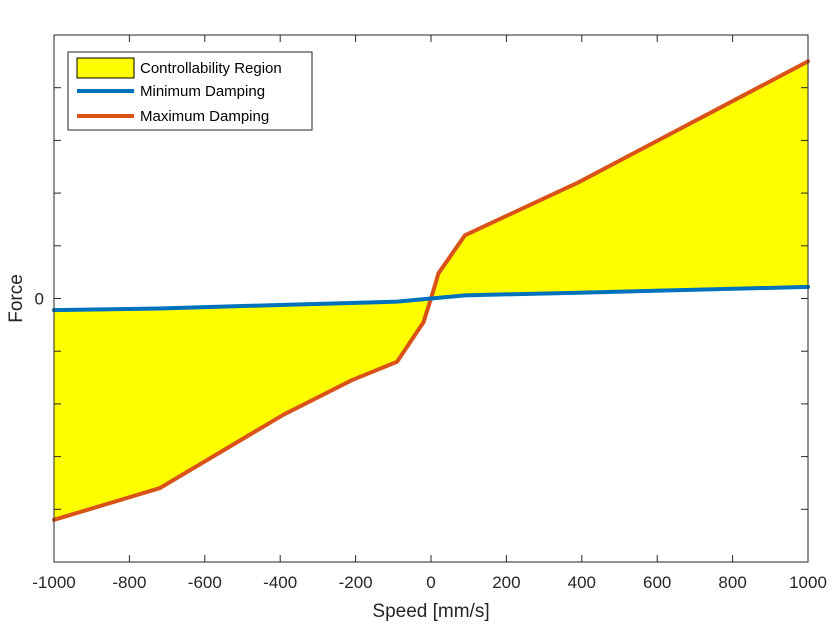 The height and width of the screenshot is (625, 830). What do you see at coordinates (356, 582) in the screenshot?
I see `x-tick-label: -200` at bounding box center [356, 582].